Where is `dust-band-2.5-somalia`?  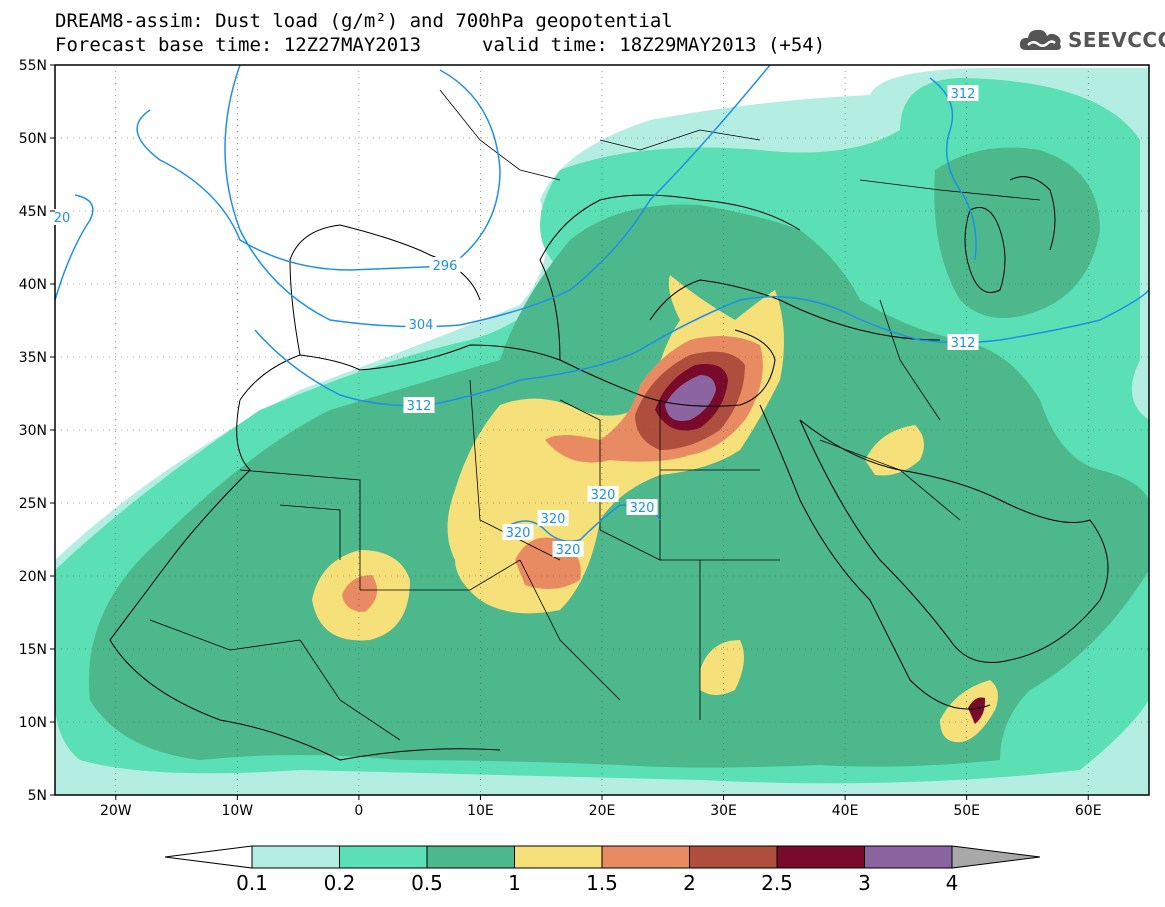
dust-band-2.5-somalia is located at coordinates (977, 710).